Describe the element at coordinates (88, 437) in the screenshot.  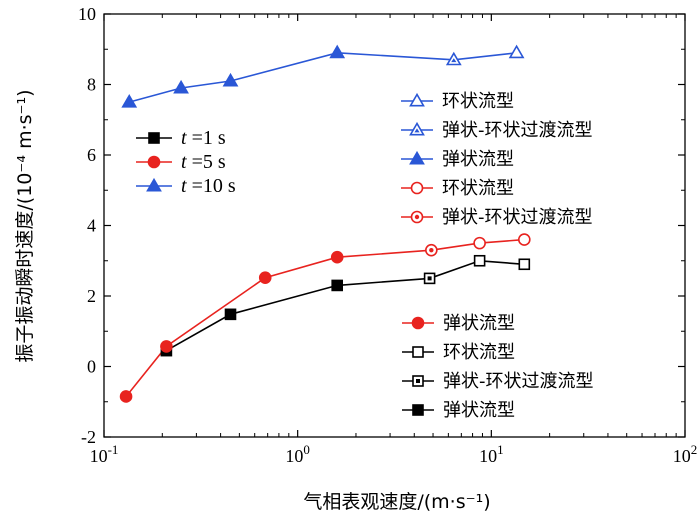
I see `y-tick-label: -2` at that location.